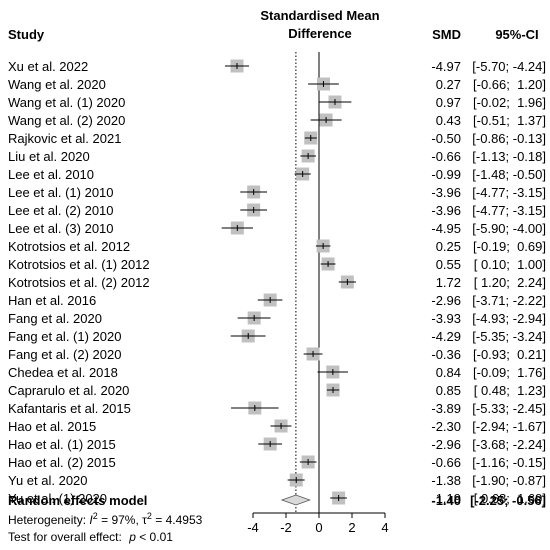 Image resolution: width=550 pixels, height=550 pixels. I want to click on pooled-smd: -1.40, so click(446, 500).